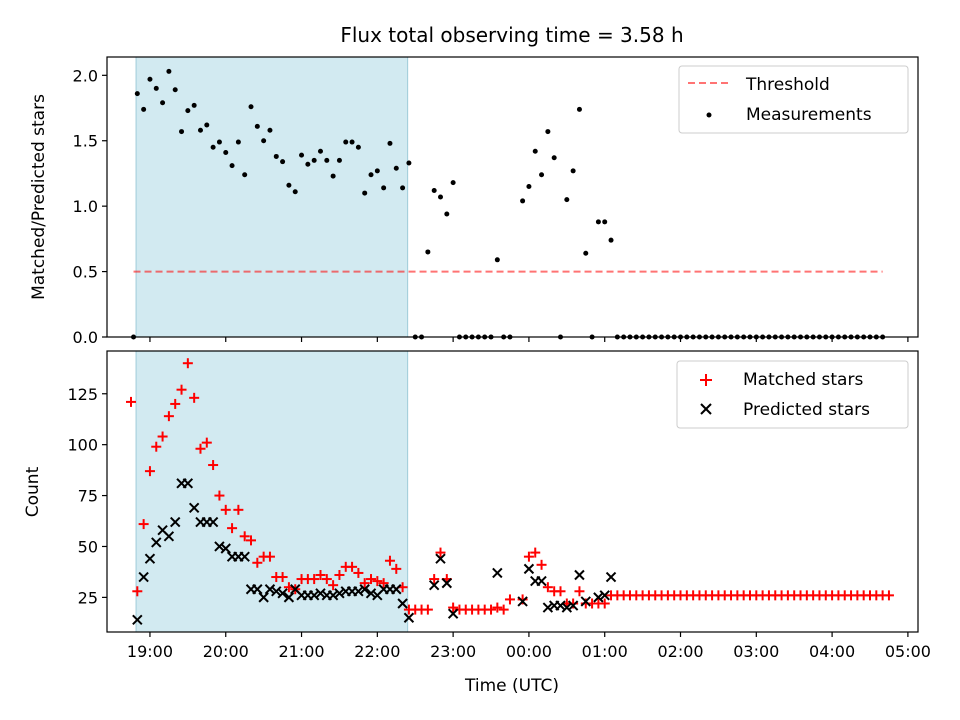 This screenshot has height=720, width=960. I want to click on x-tick-label: 19:00, so click(150, 651).